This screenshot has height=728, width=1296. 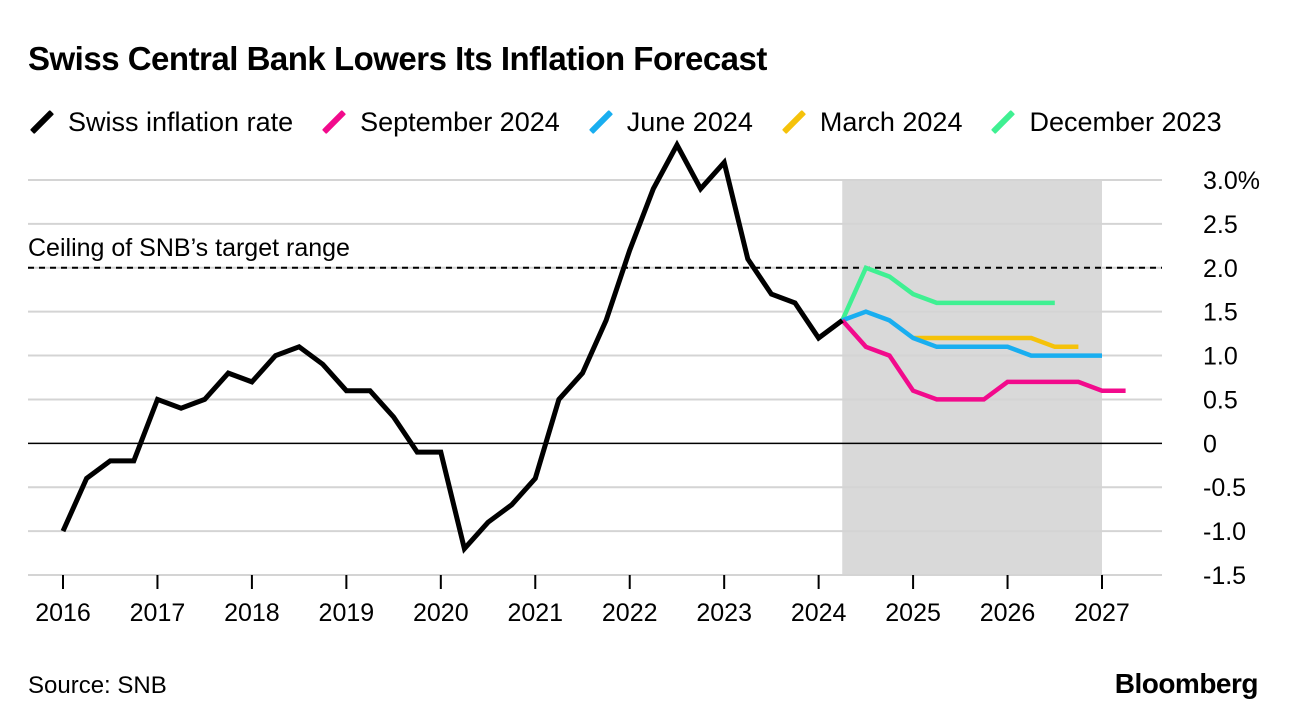 I want to click on bloomberg-logo: Bloomberg, so click(x=1186, y=683).